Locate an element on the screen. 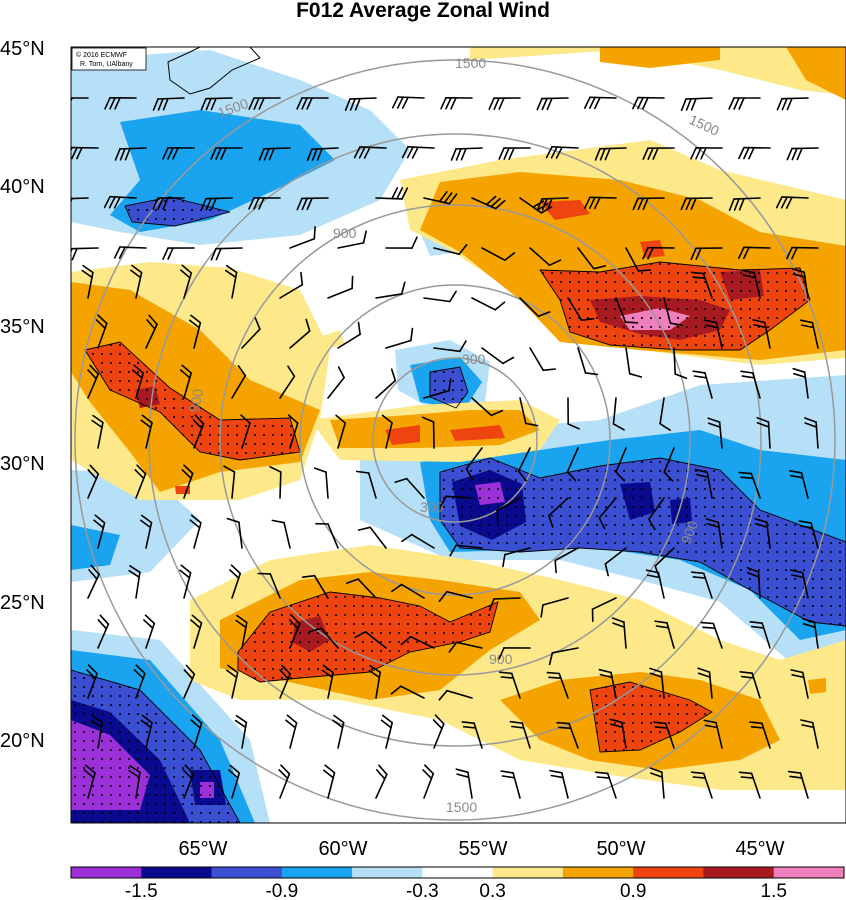  credit-line-2: R. Torn, UAlbany is located at coordinates (106, 64).